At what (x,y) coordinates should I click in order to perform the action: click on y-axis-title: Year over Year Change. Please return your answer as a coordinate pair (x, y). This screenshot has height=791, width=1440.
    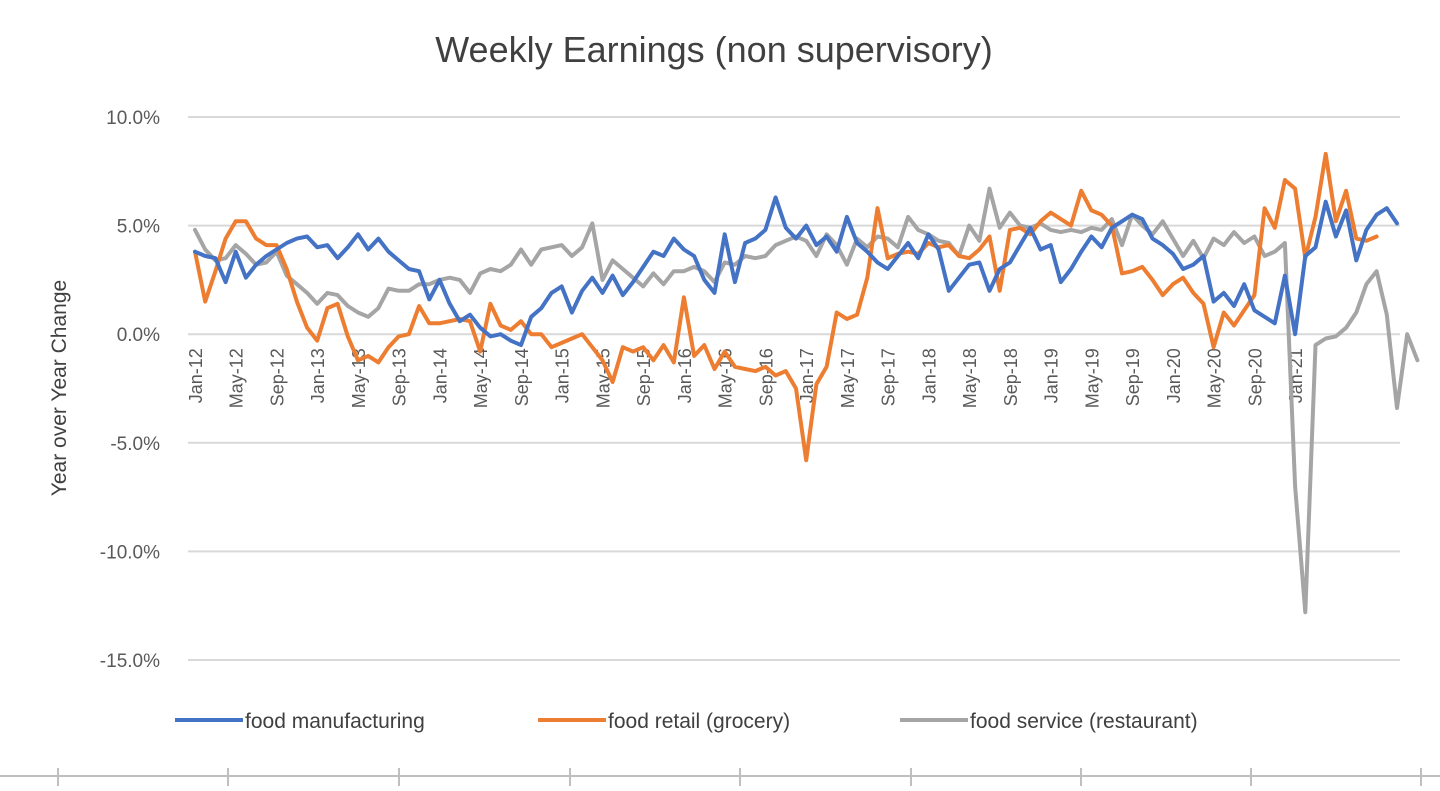
    Looking at the image, I should click on (59, 388).